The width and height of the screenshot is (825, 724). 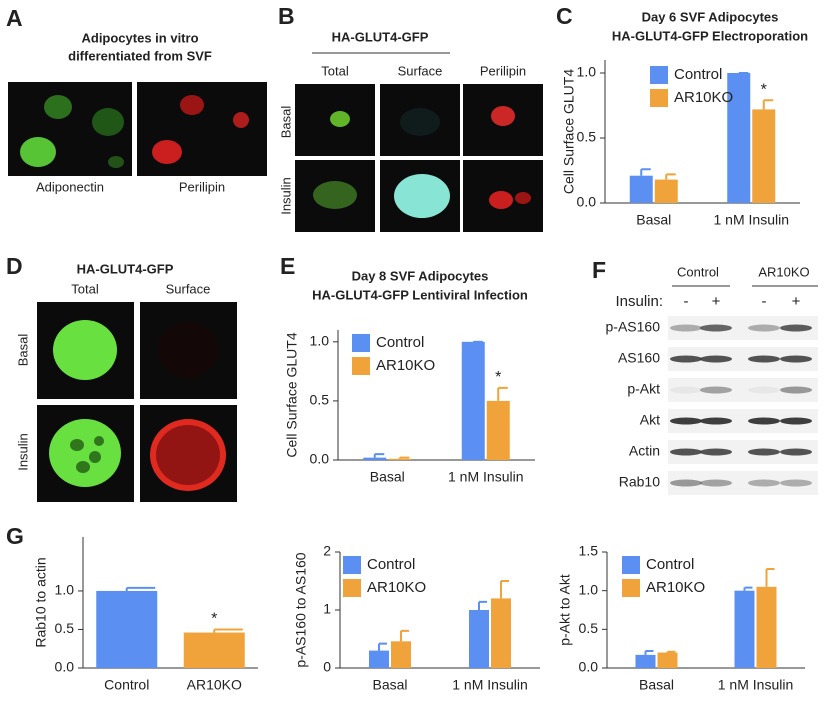 I want to click on chart-title: Day 8 SVF Adipocytes, so click(x=420, y=275).